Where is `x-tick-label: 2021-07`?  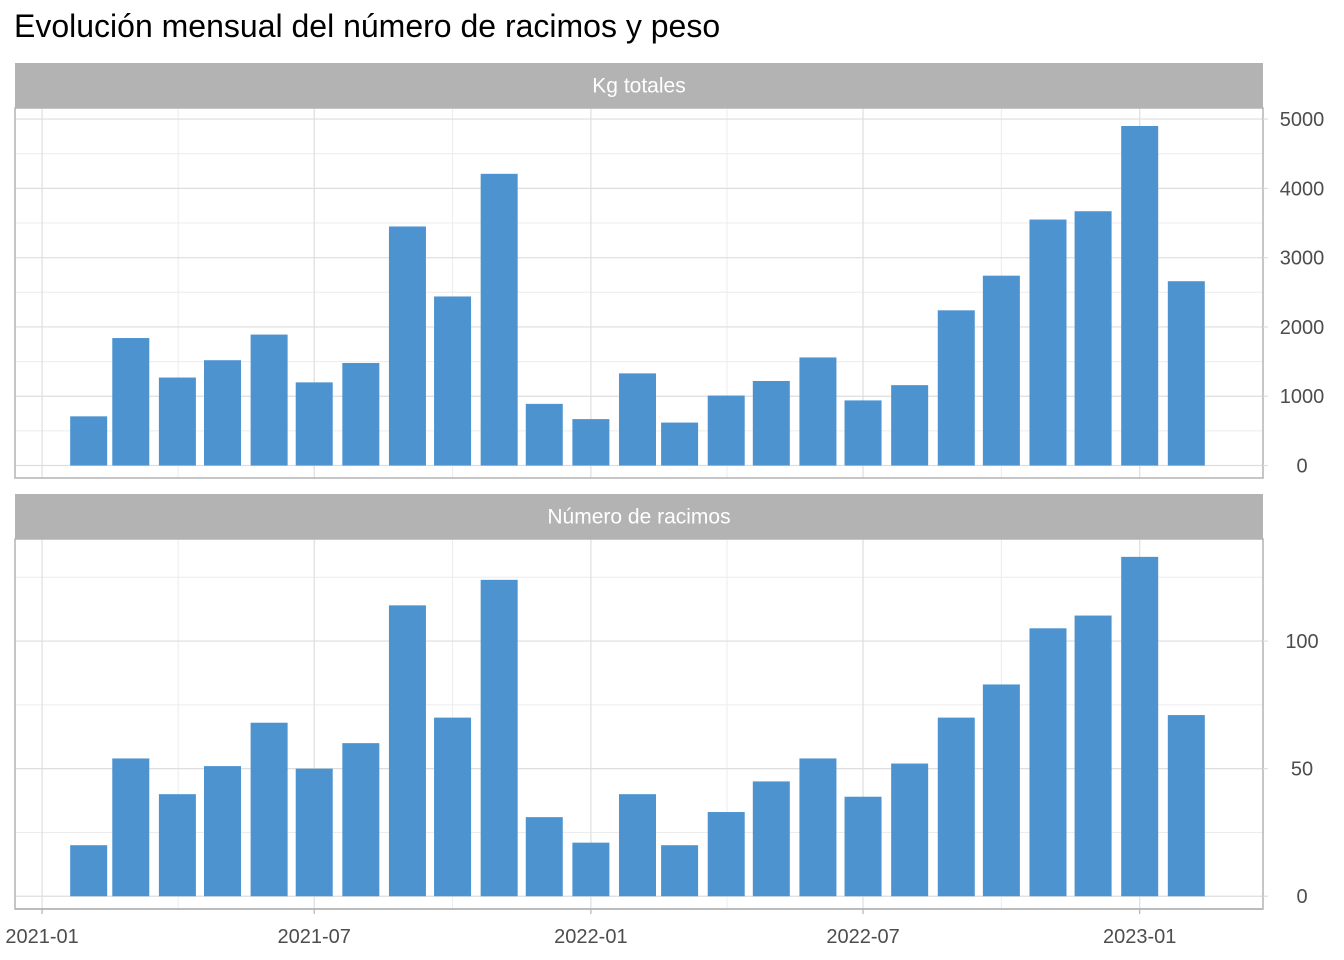 x-tick-label: 2021-07 is located at coordinates (314, 937).